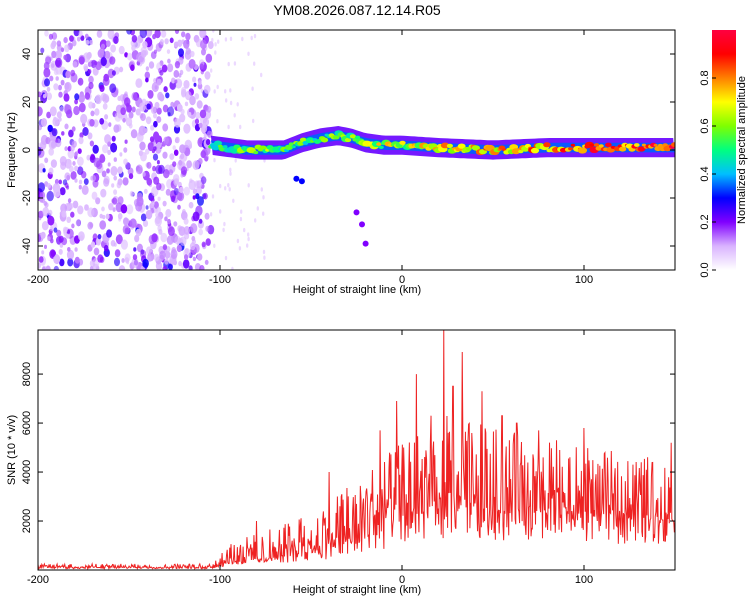 This screenshot has width=750, height=600. Describe the element at coordinates (27, 423) in the screenshot. I see `y-tick-label: 6000` at that location.